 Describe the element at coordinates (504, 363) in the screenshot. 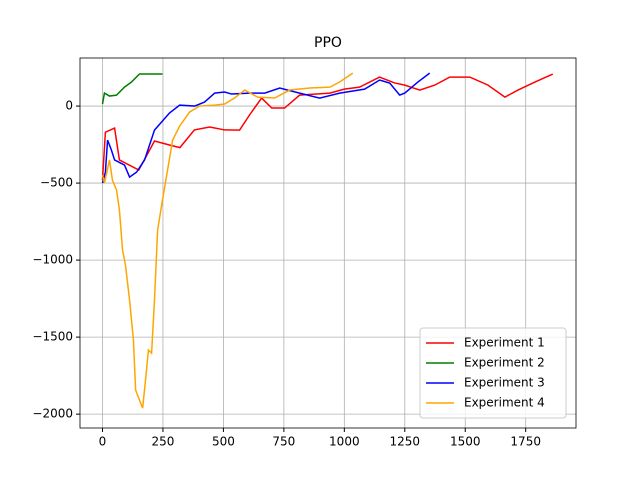

I see `legend-label: Experiment 2` at that location.